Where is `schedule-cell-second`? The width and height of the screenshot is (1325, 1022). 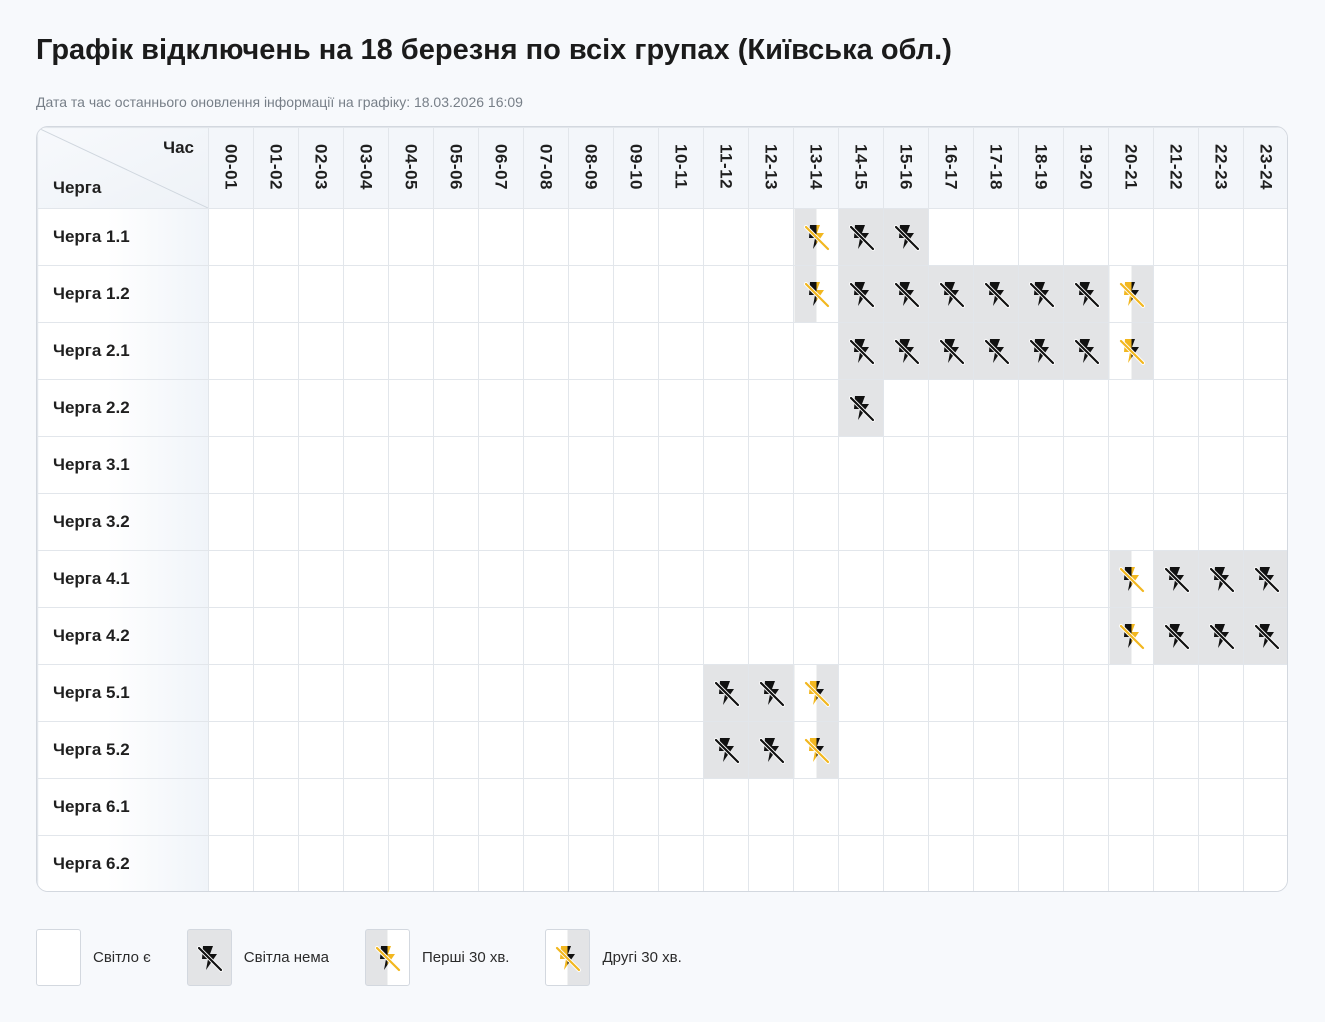
schedule-cell-second is located at coordinates (816, 294).